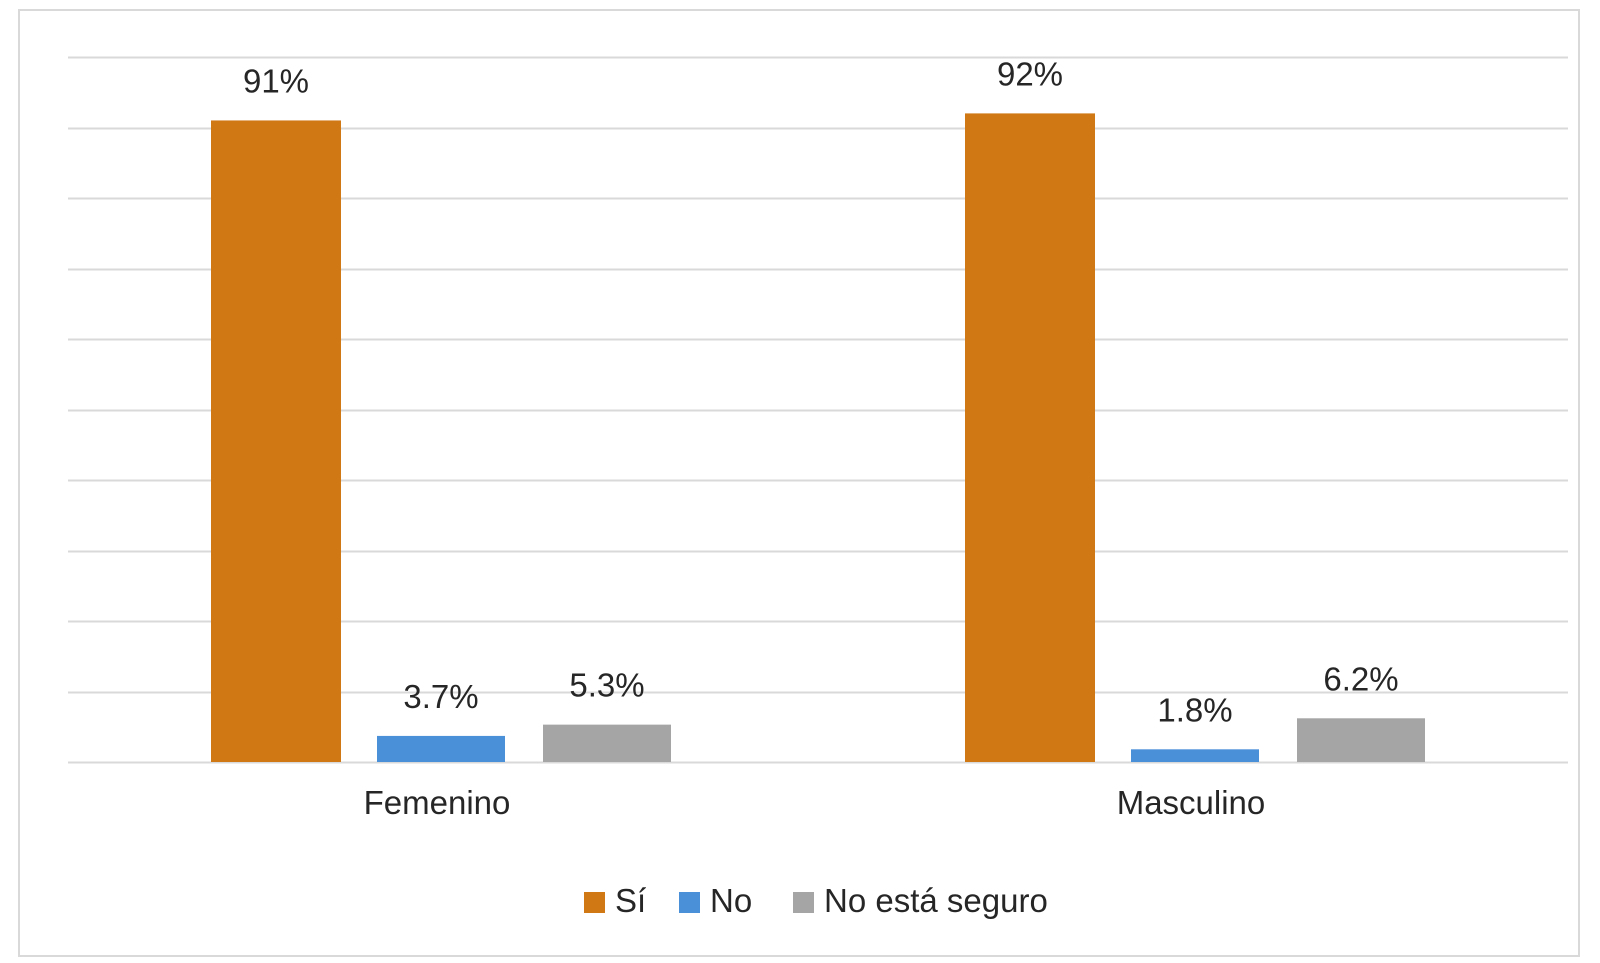 Image resolution: width=1600 pixels, height=963 pixels. Describe the element at coordinates (276, 441) in the screenshot. I see `bar-sí-femenino` at that location.